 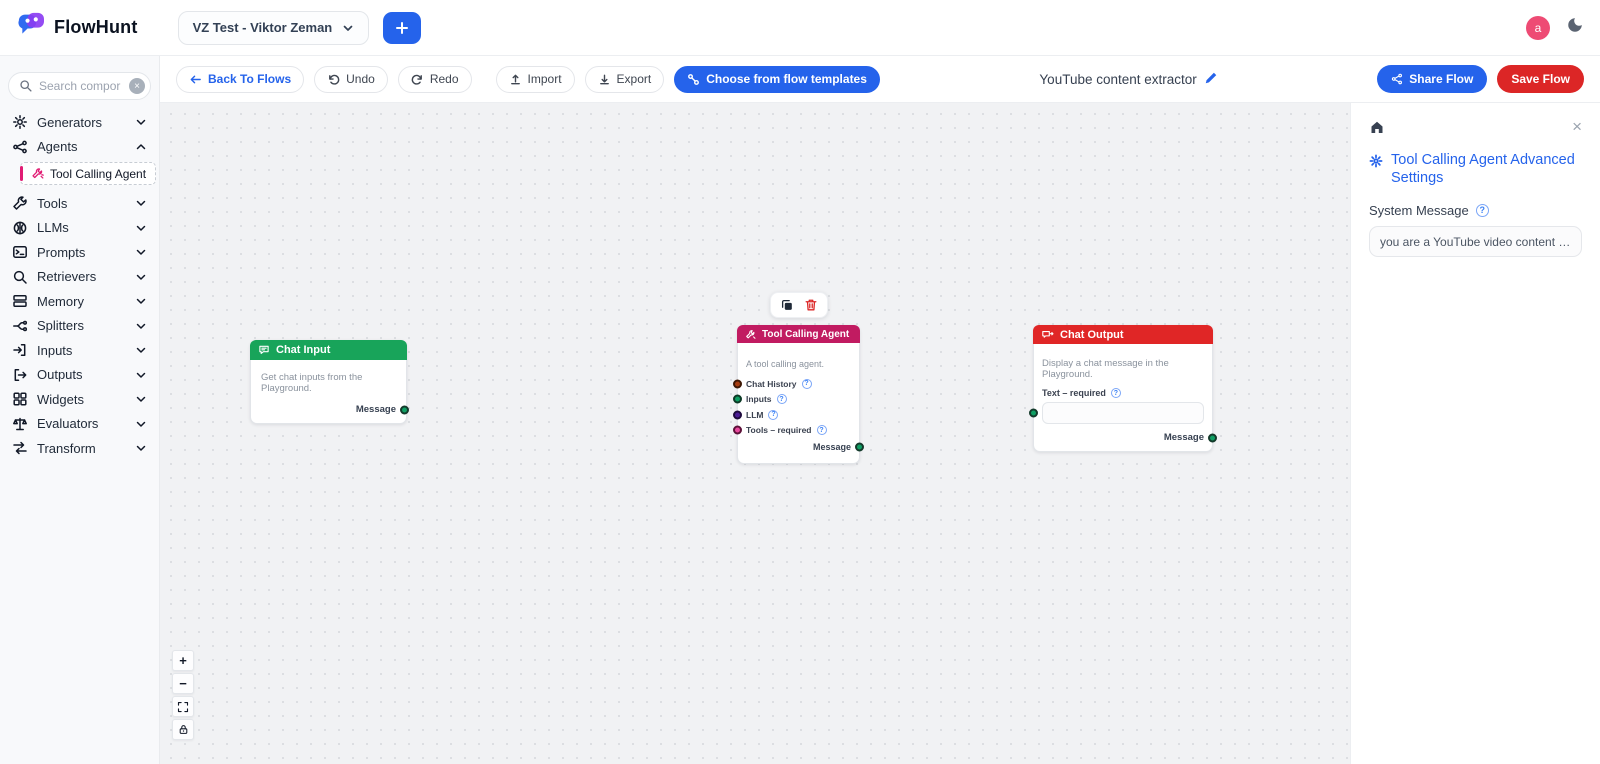 What do you see at coordinates (262, 27) in the screenshot?
I see `workspace-selector-label: VZ Test - Viktor Zeman` at bounding box center [262, 27].